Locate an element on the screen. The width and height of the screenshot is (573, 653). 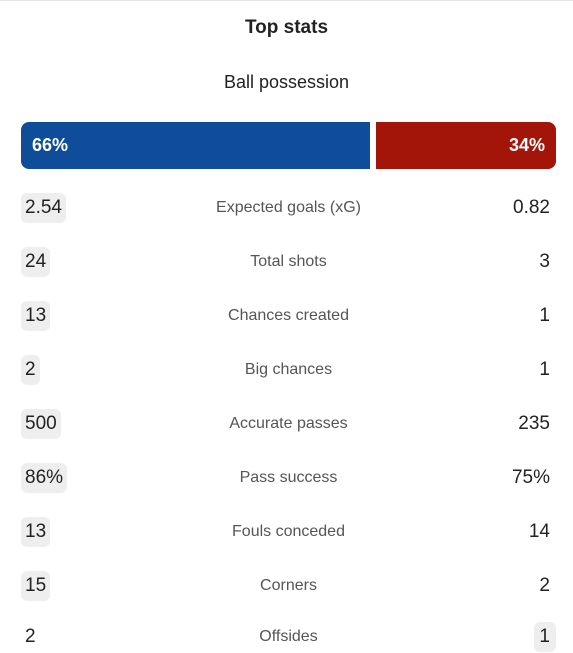
stat-home-value: 24 is located at coordinates (36, 262).